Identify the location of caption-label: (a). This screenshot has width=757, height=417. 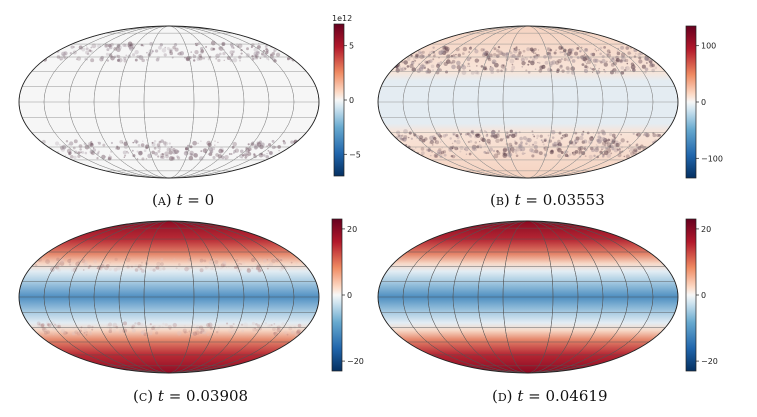
(162, 200).